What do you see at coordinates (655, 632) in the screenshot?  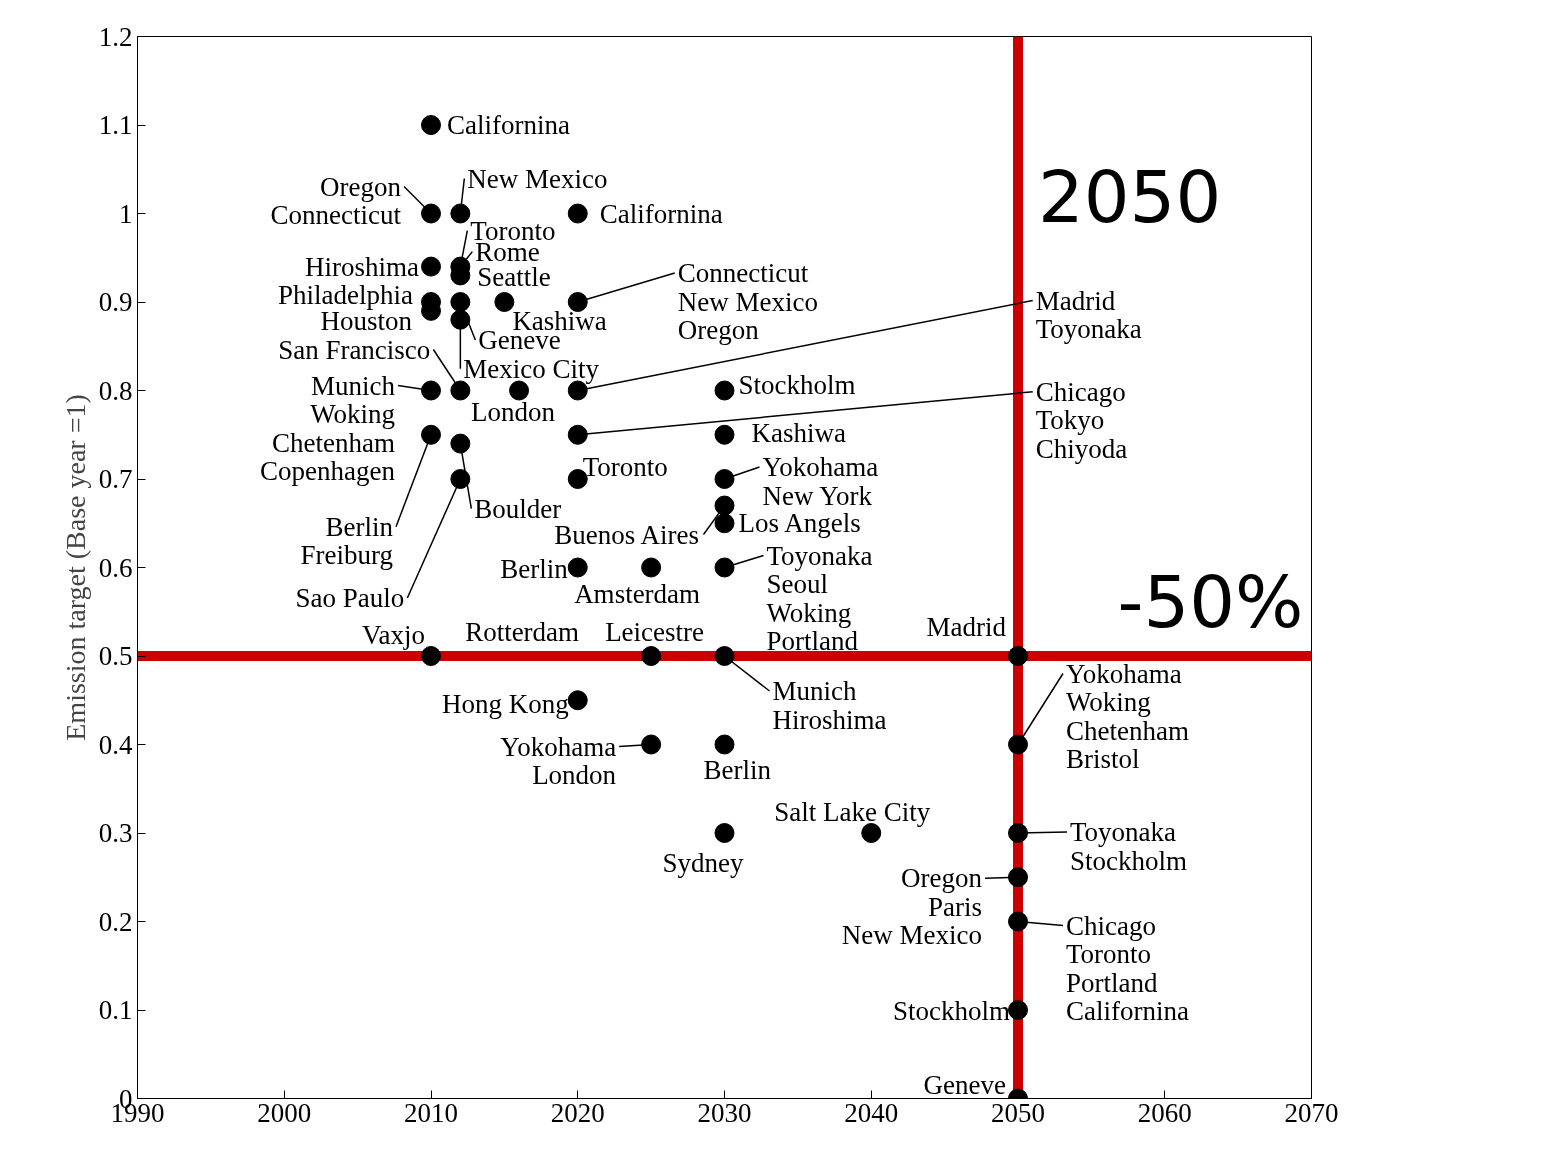 I see `annotation: Leicestre` at bounding box center [655, 632].